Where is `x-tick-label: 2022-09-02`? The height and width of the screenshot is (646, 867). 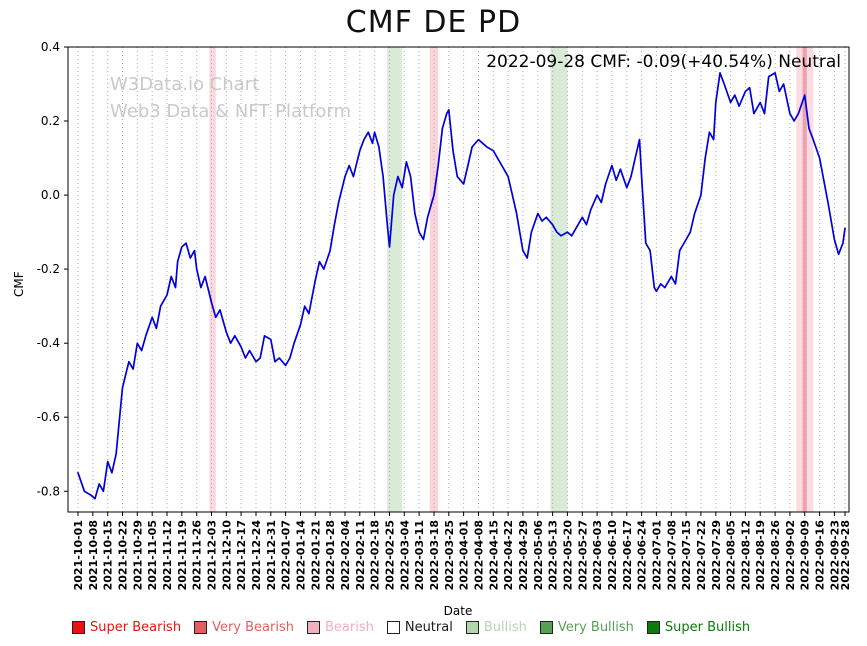 x-tick-label: 2022-09-02 is located at coordinates (790, 555).